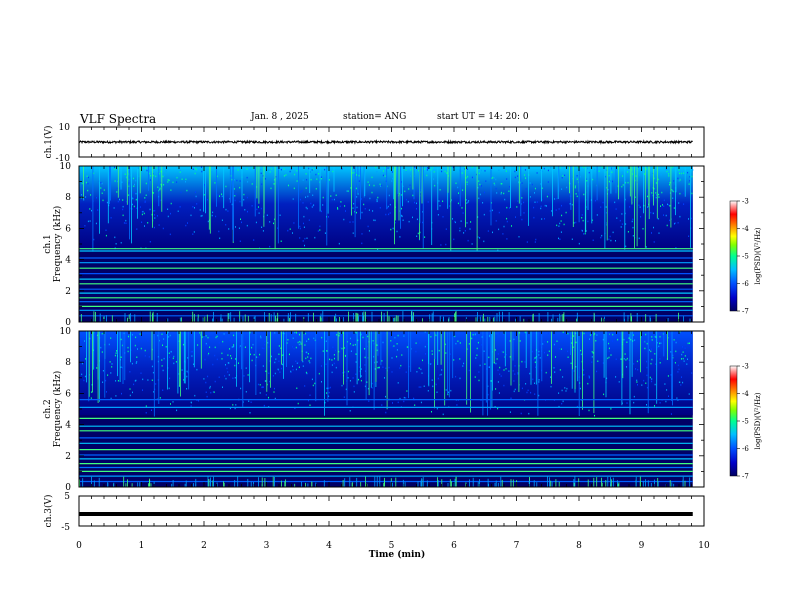 Image resolution: width=792 pixels, height=612 pixels. Describe the element at coordinates (391, 511) in the screenshot. I see `ch3-ticks` at that location.